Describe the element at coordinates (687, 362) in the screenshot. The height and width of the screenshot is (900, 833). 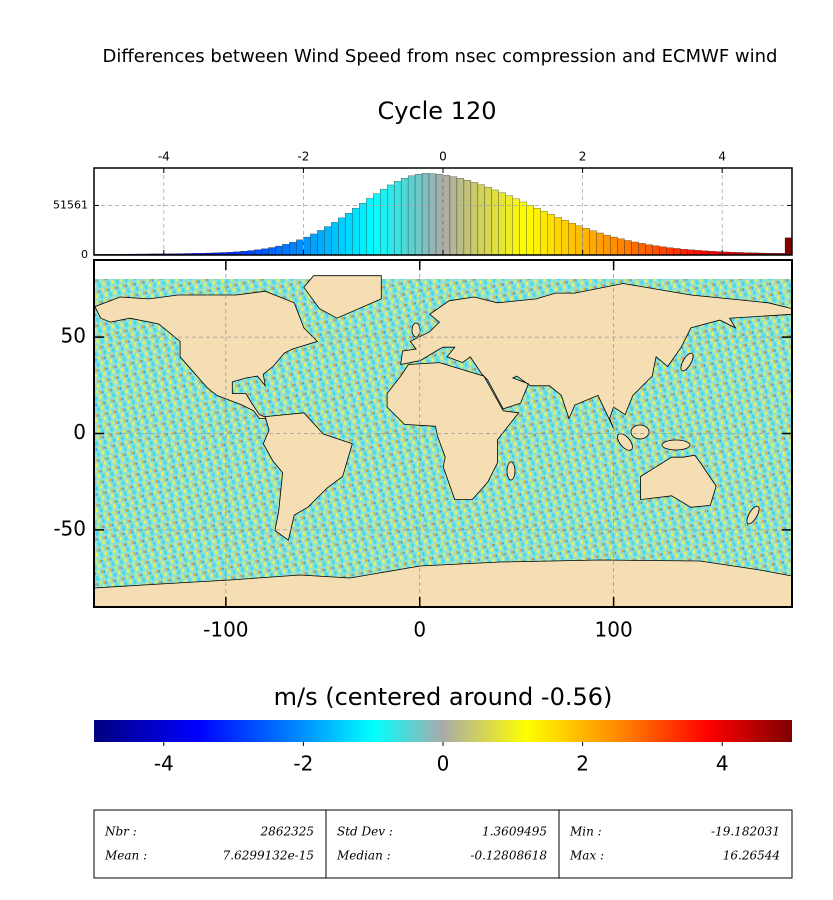
I see `japan` at that location.